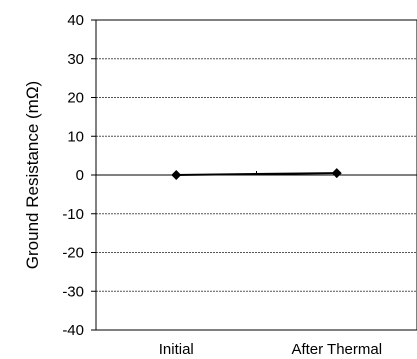  I want to click on y-tick-label: -40, so click(73, 330).